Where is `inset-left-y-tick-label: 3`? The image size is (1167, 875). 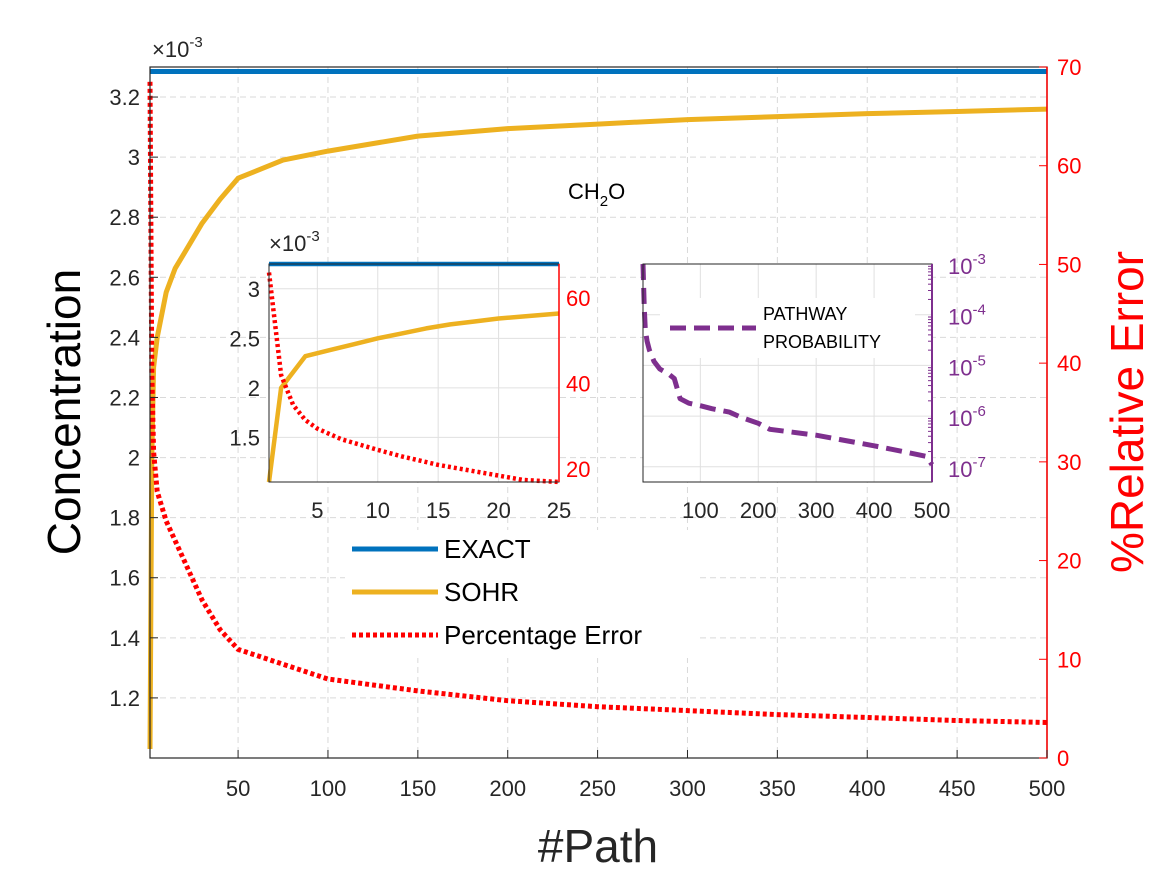
inset-left-y-tick-label: 3 is located at coordinates (254, 289).